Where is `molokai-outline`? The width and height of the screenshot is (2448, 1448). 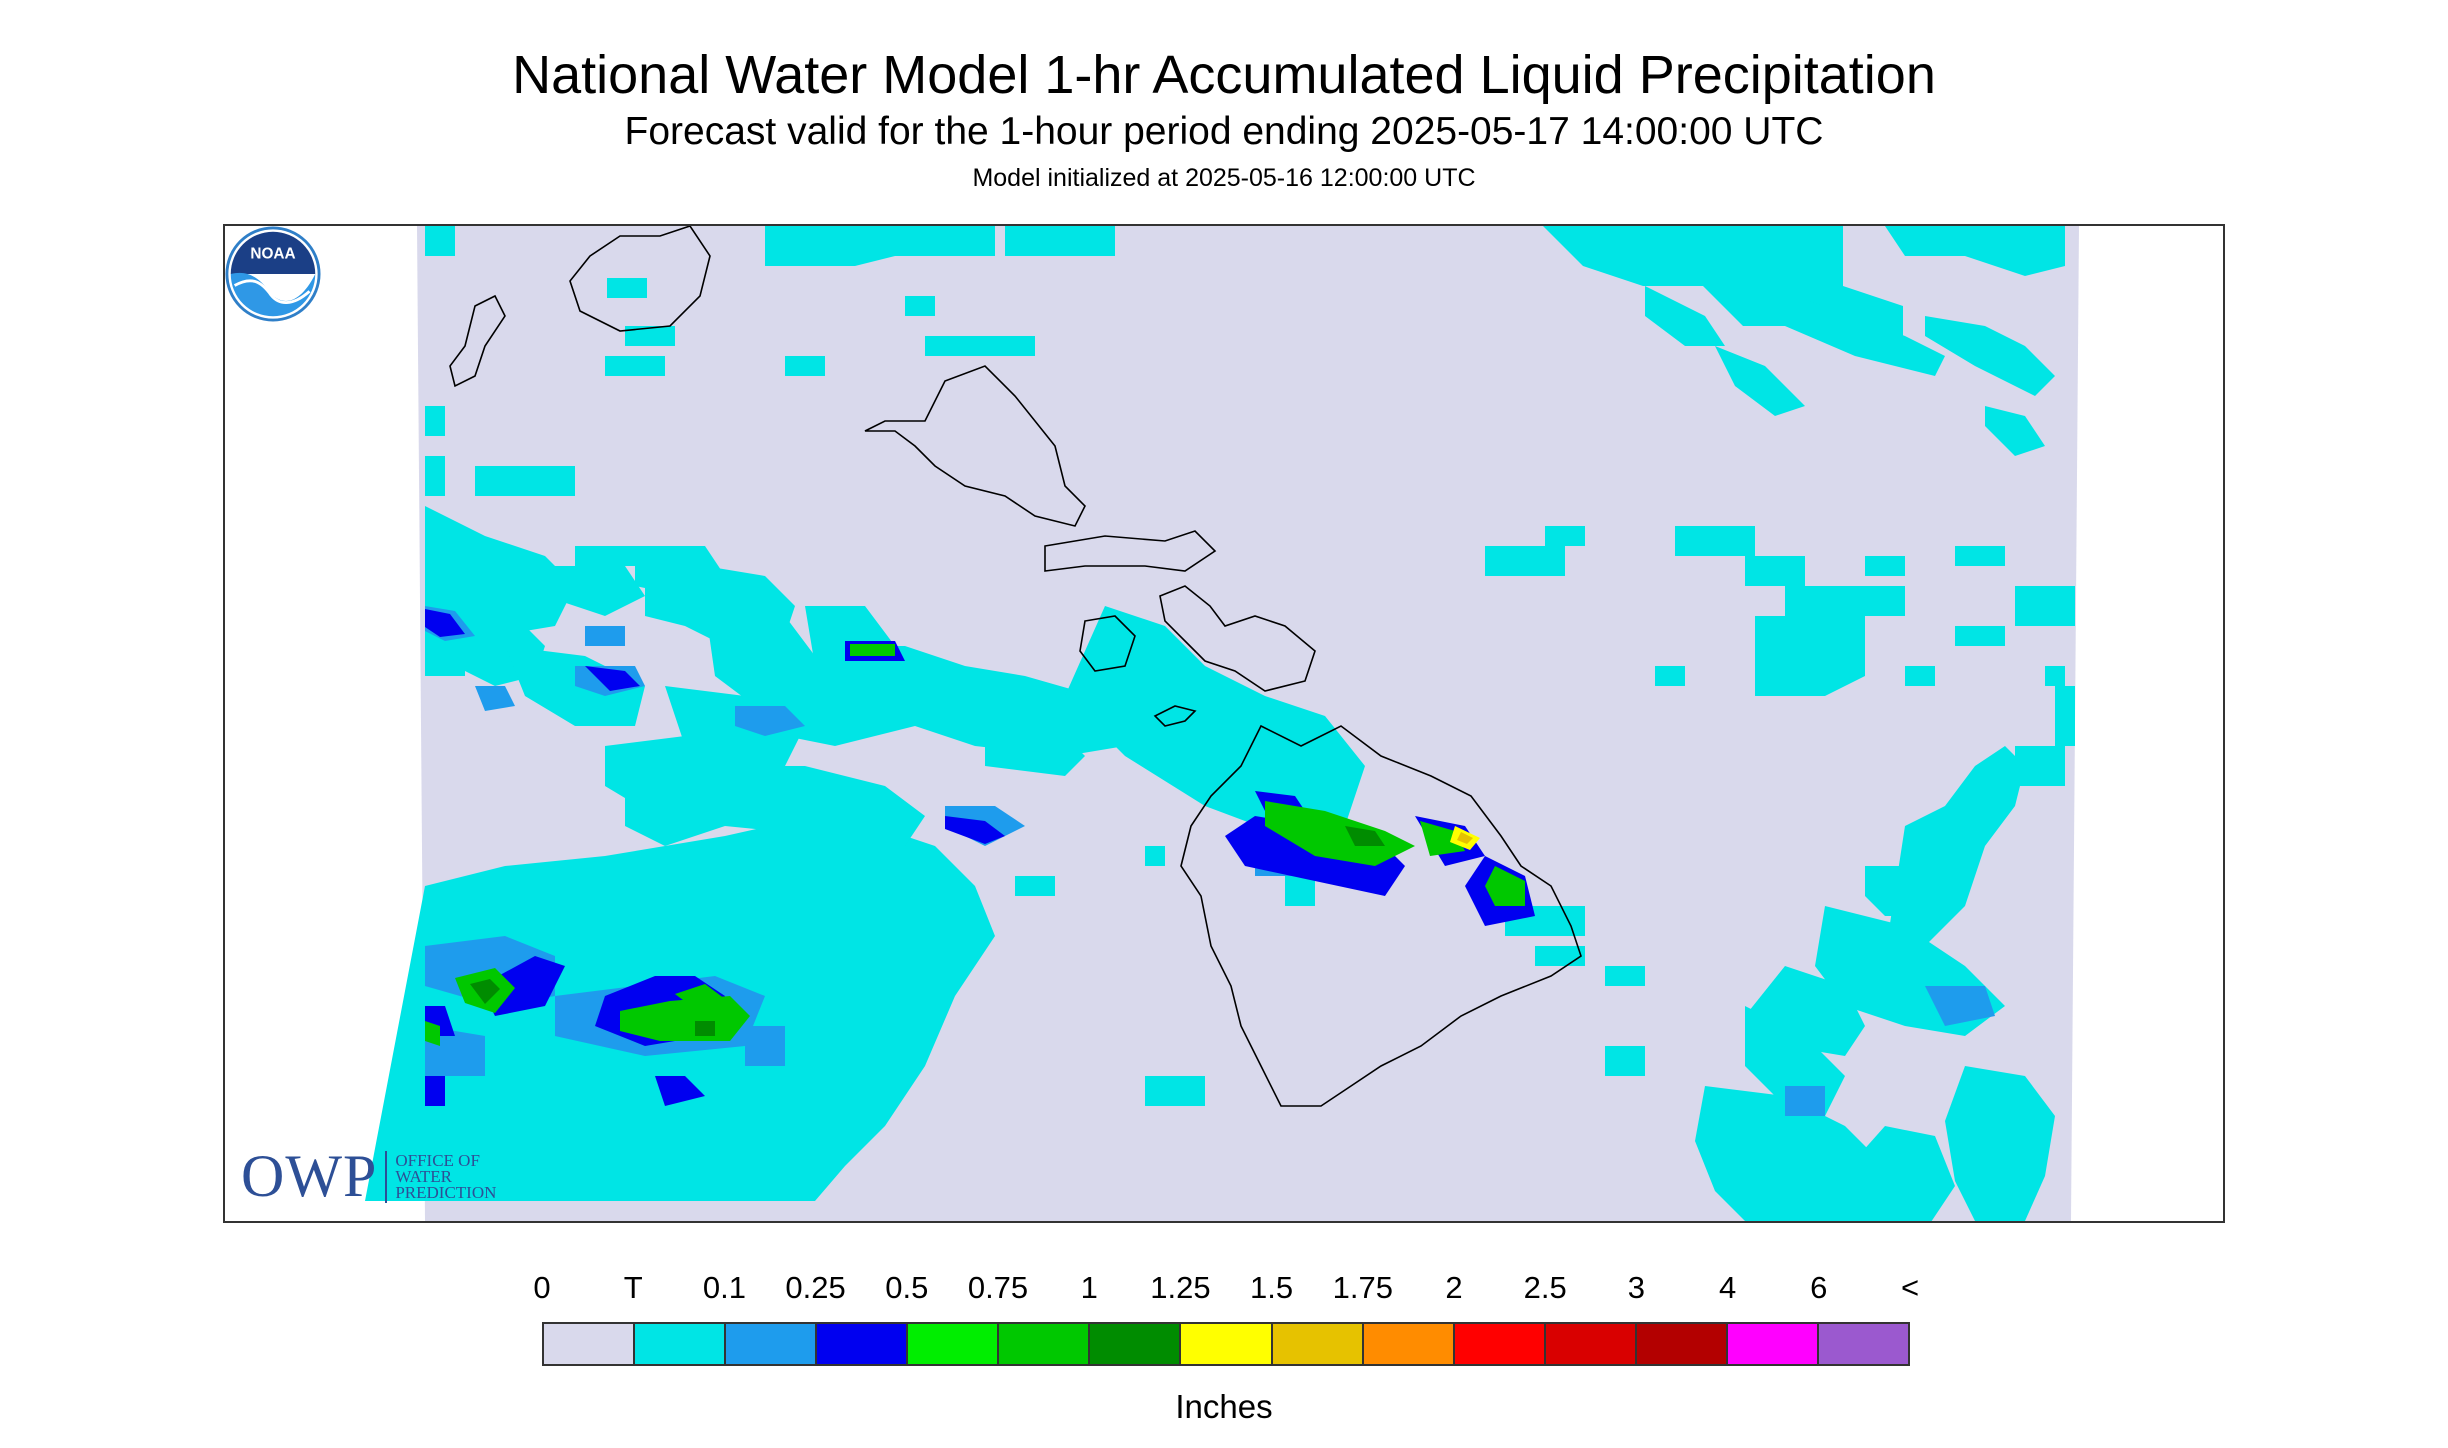 molokai-outline is located at coordinates (1130, 551).